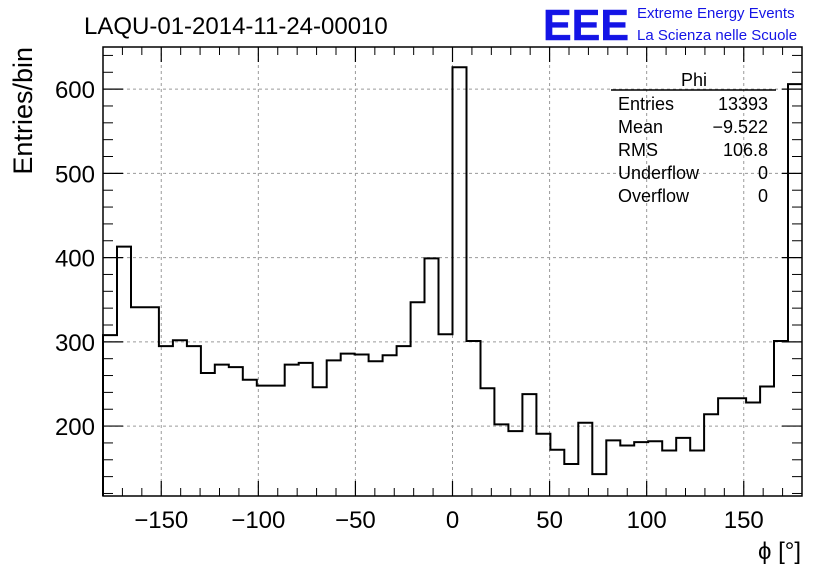 This screenshot has width=836, height=572. Describe the element at coordinates (75, 343) in the screenshot. I see `y-tick-label: 300` at that location.